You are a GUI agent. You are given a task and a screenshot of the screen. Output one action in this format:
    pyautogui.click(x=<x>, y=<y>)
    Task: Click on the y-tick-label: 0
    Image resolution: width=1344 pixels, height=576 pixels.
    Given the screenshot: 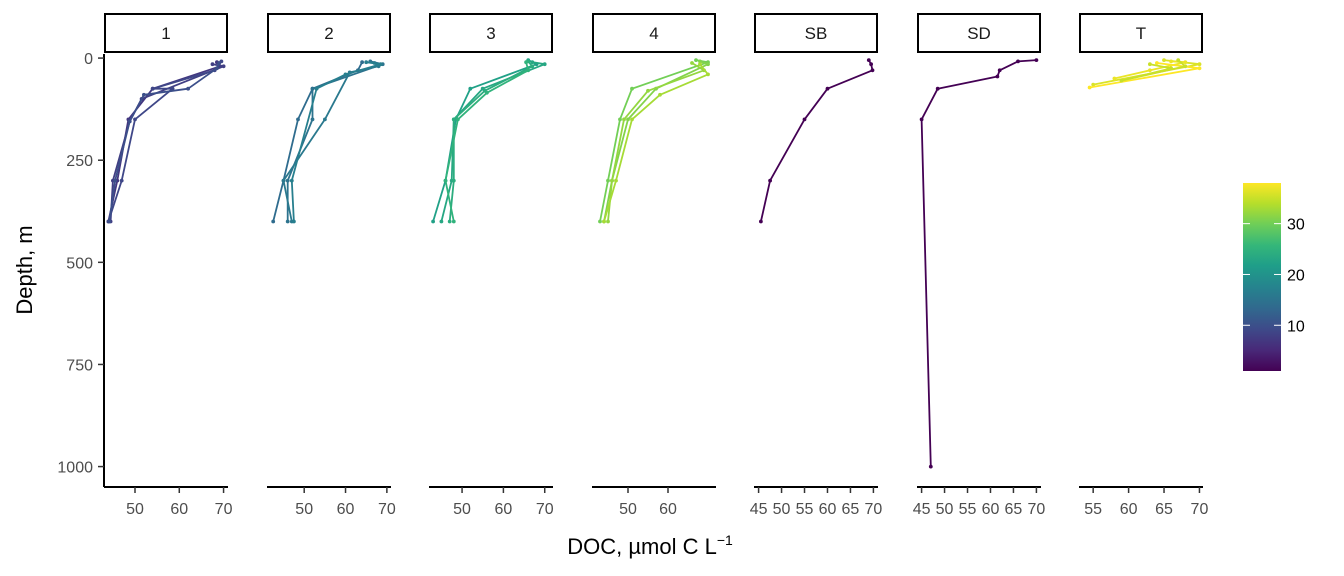 What is the action you would take?
    pyautogui.click(x=88, y=59)
    